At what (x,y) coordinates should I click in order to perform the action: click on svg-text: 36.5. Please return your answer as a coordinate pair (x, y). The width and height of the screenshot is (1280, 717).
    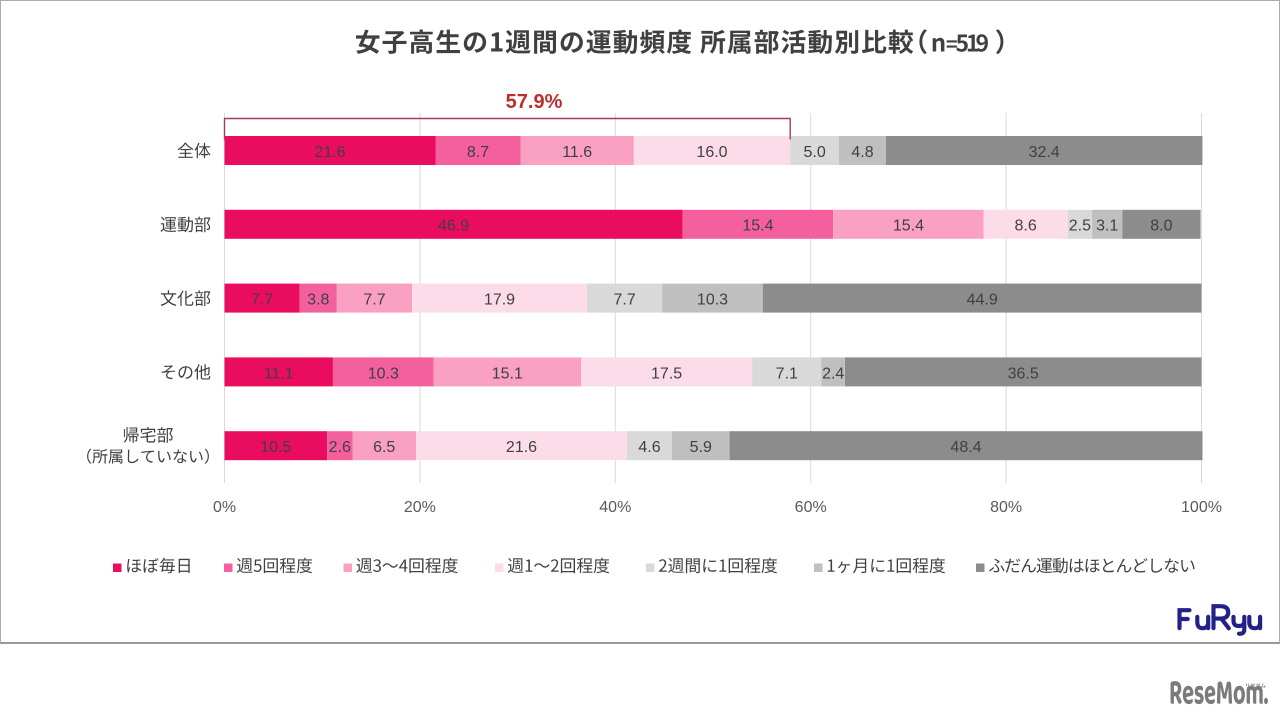
    Looking at the image, I should click on (1023, 373).